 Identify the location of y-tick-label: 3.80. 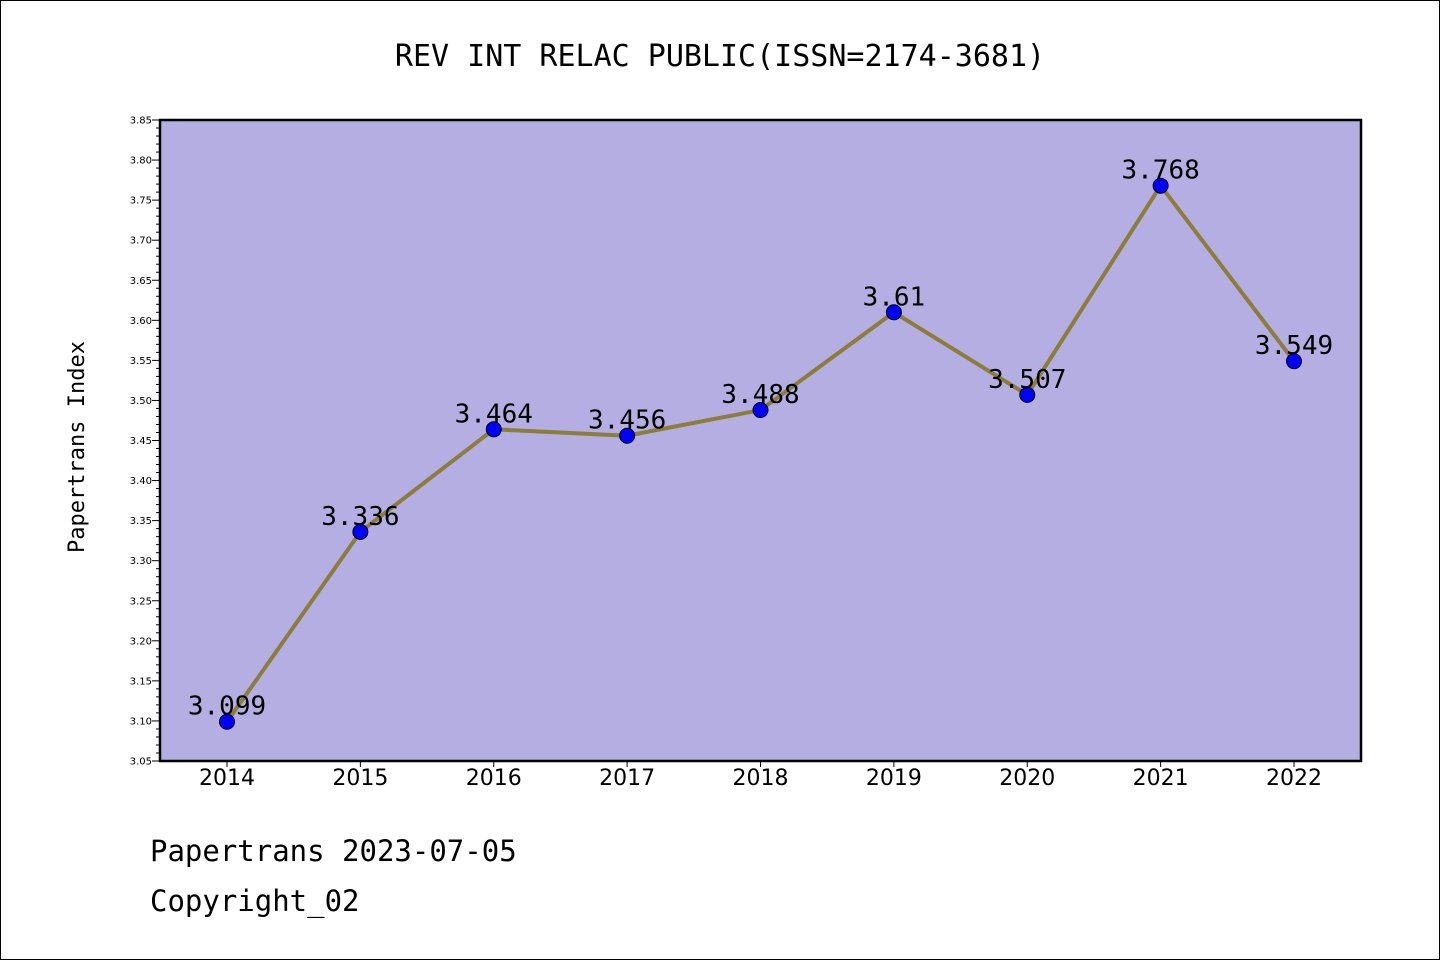
(141, 161).